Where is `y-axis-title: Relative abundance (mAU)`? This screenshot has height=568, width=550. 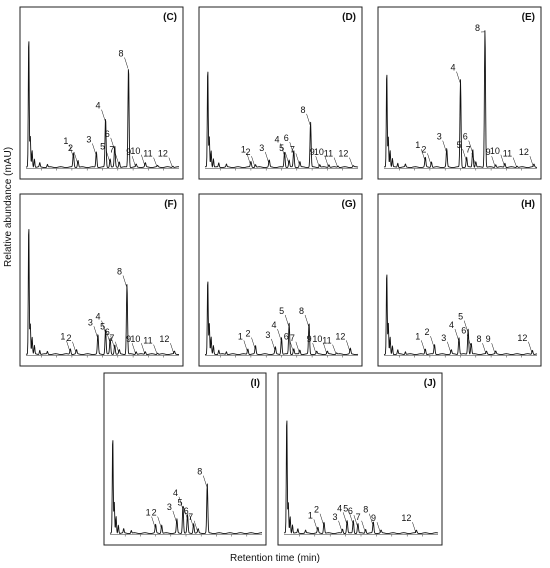 y-axis-title: Relative abundance (mAU) is located at coordinates (8, 207).